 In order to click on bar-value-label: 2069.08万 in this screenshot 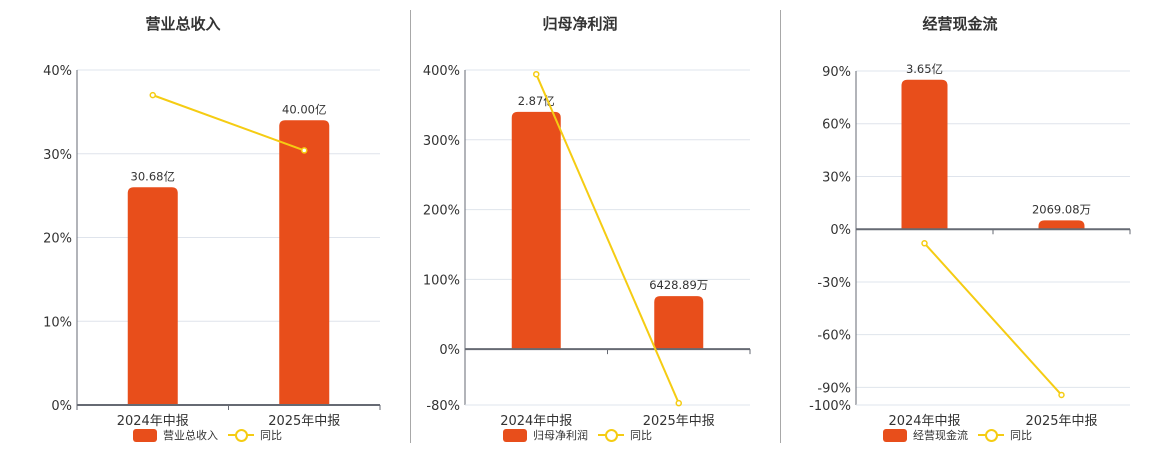, I will do `click(1061, 209)`.